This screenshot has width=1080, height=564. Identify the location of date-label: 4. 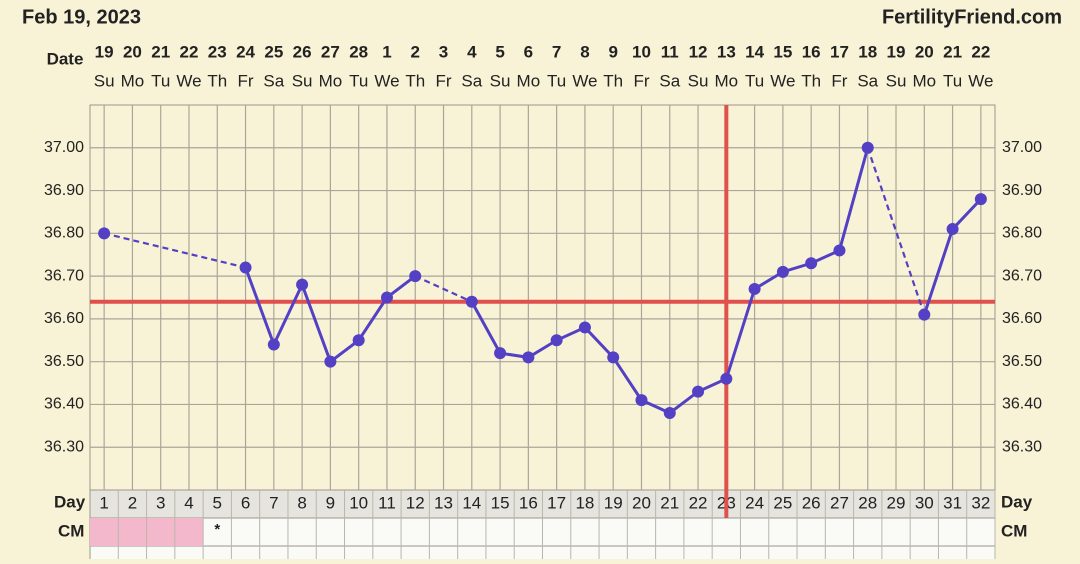
(472, 51).